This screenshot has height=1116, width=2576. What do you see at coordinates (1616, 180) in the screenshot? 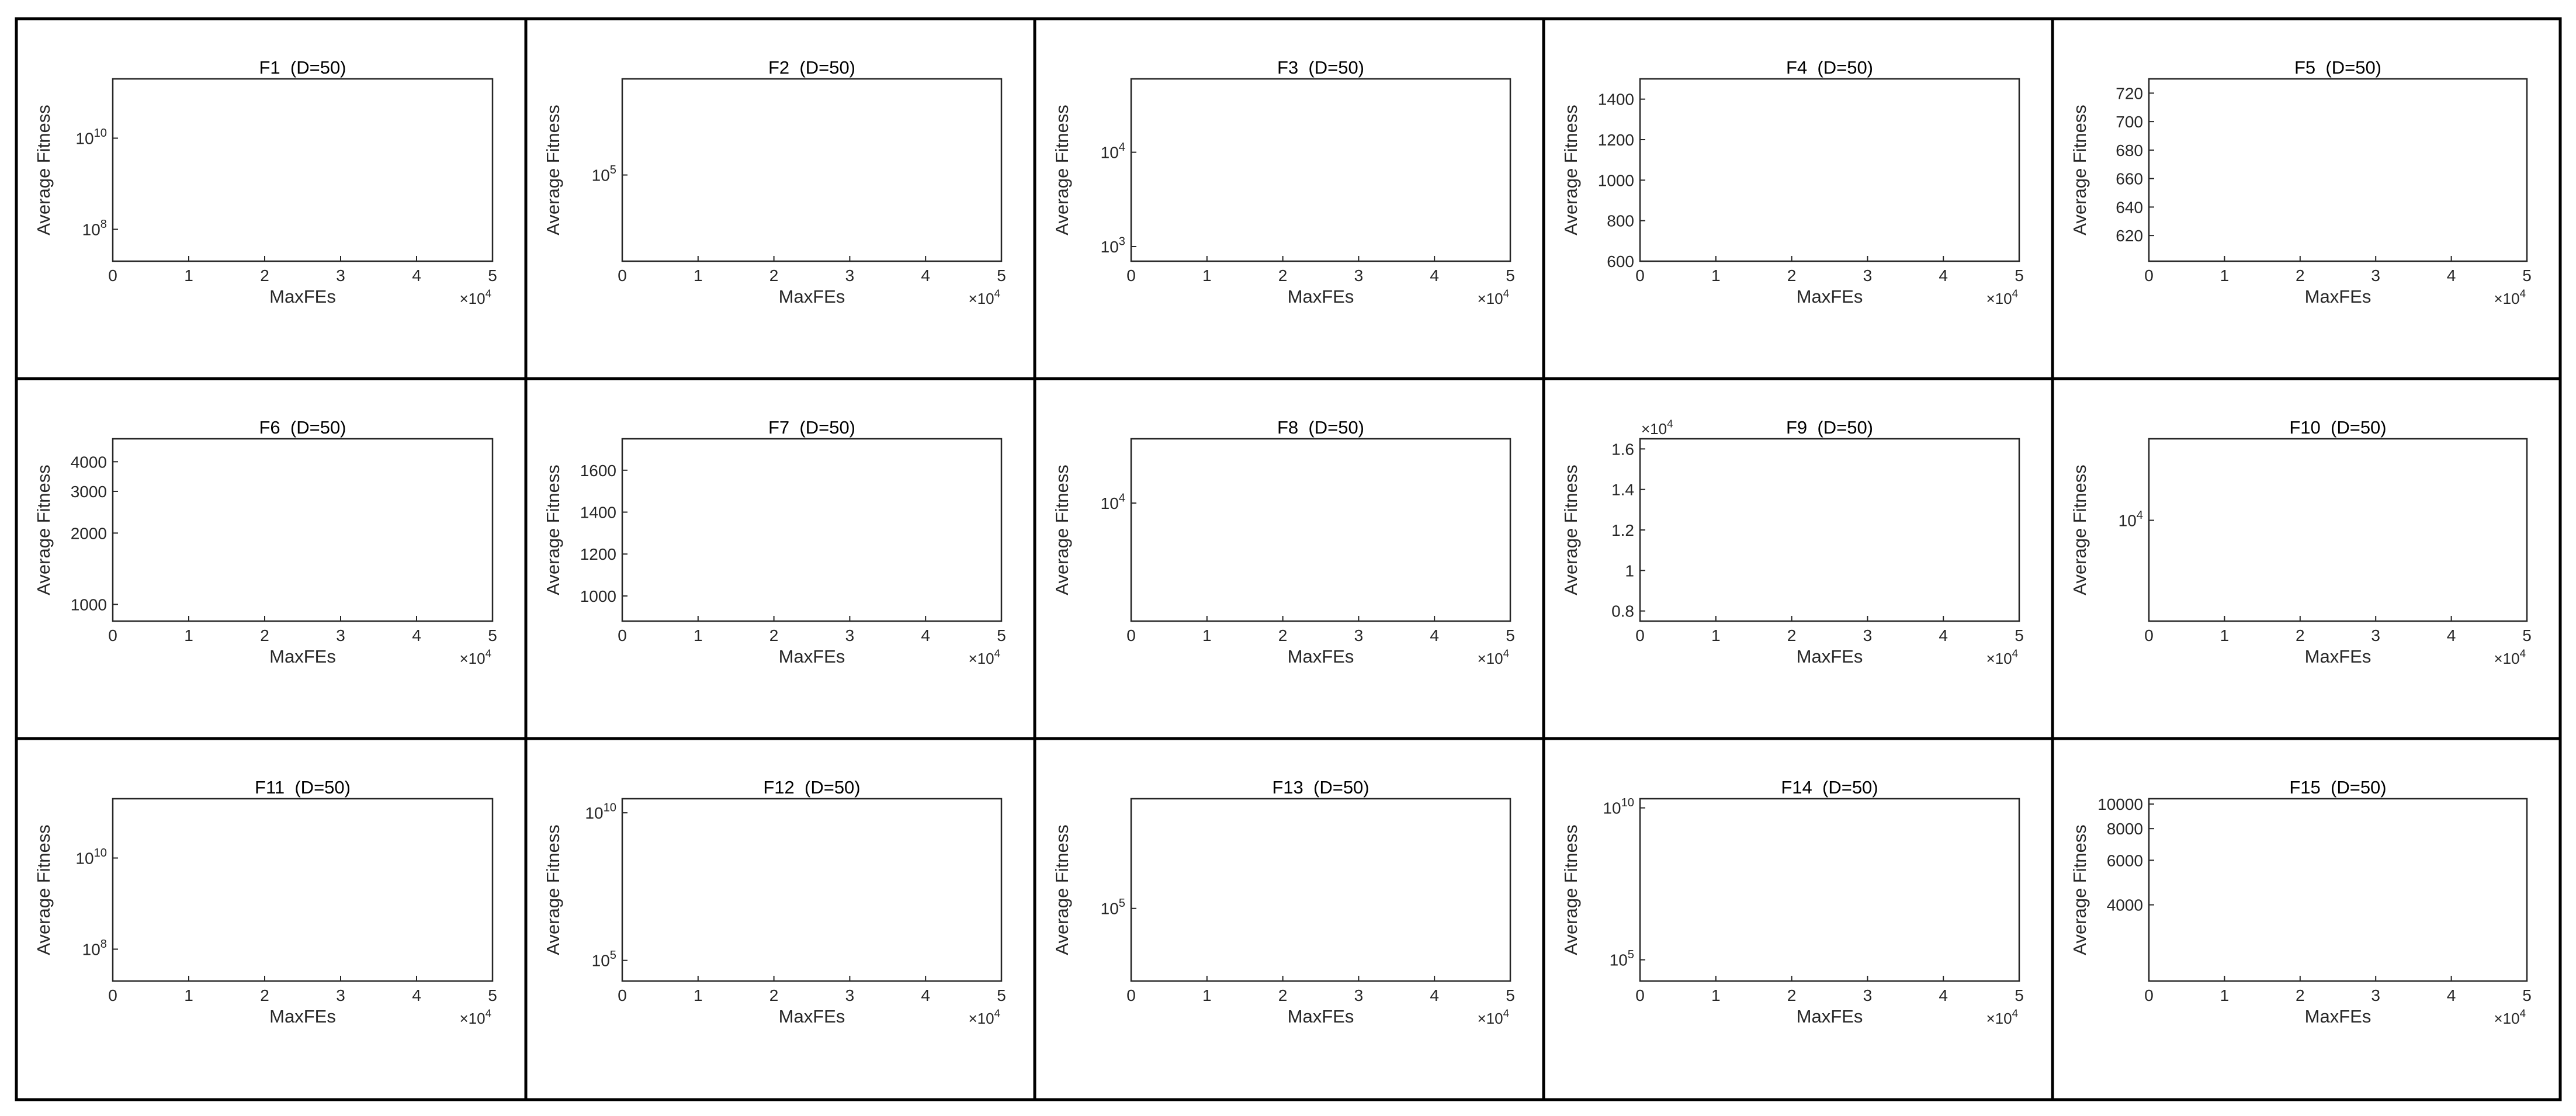
I see `y-tick-label: 1000` at bounding box center [1616, 180].